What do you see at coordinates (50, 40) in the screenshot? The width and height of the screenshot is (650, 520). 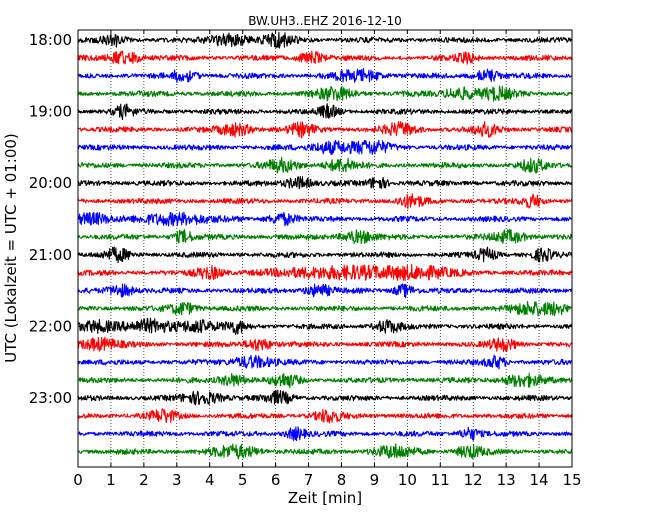 I see `y-tick-label: 18:00` at bounding box center [50, 40].